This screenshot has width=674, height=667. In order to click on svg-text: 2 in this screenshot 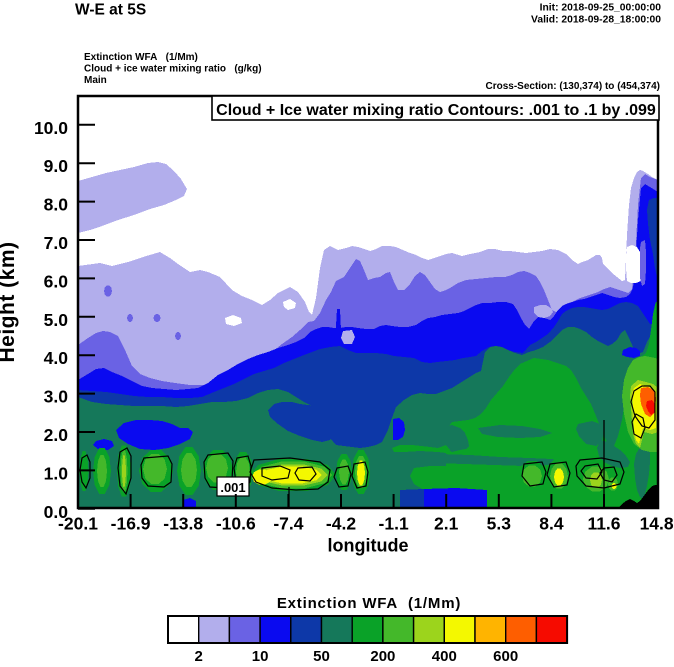, I will do `click(199, 656)`.